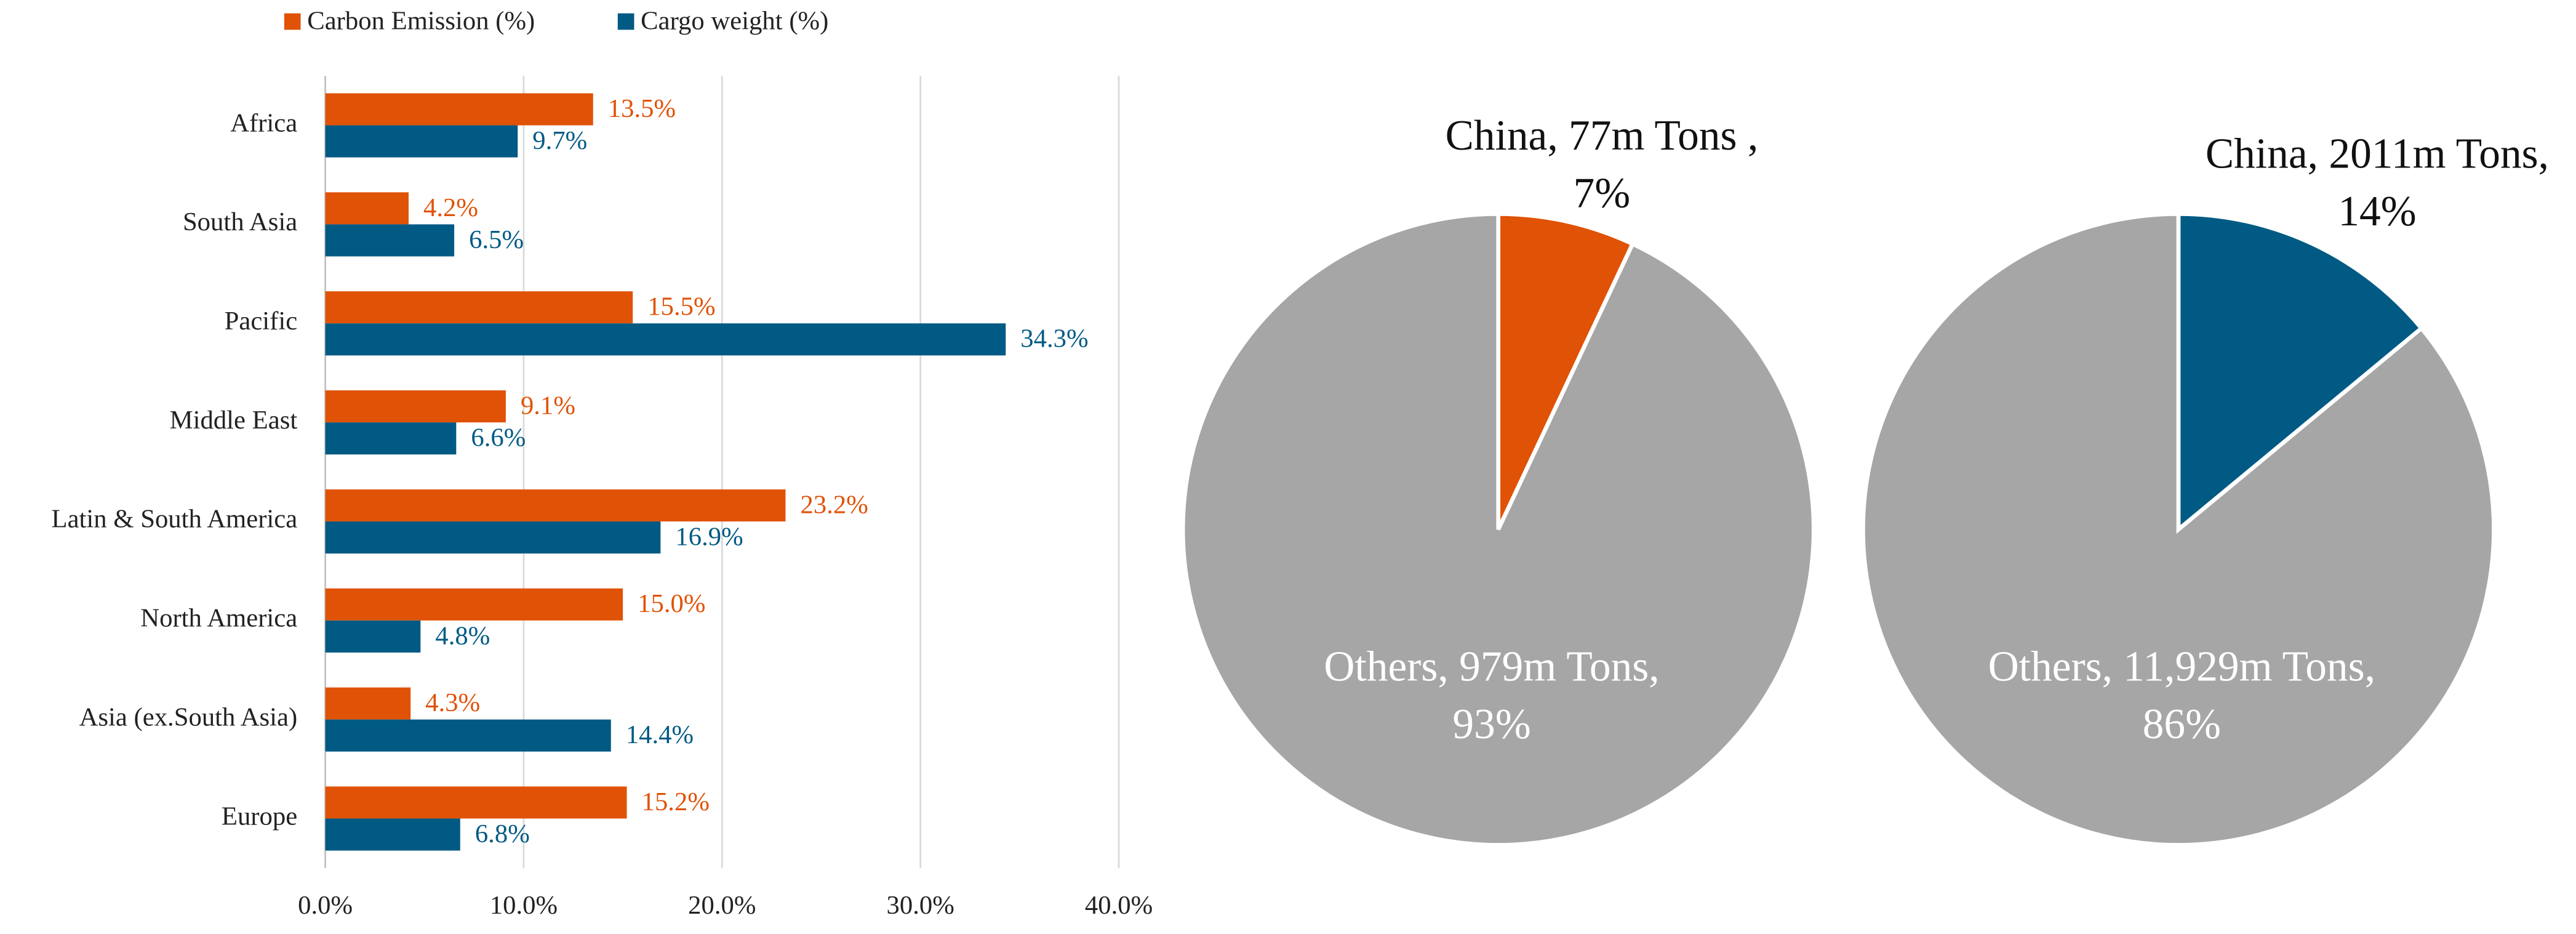 This screenshot has height=934, width=2576. What do you see at coordinates (218, 618) in the screenshot?
I see `y-tick-label: North America` at bounding box center [218, 618].